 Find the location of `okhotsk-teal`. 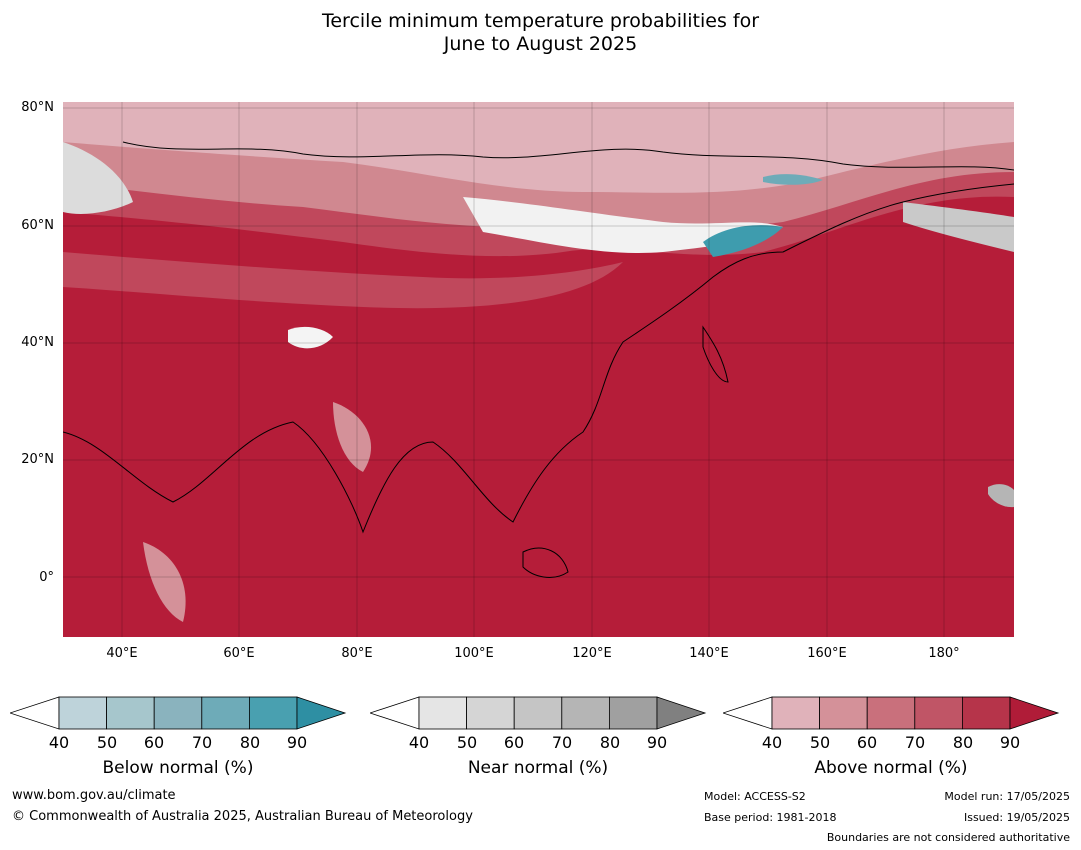

okhotsk-teal is located at coordinates (743, 241).